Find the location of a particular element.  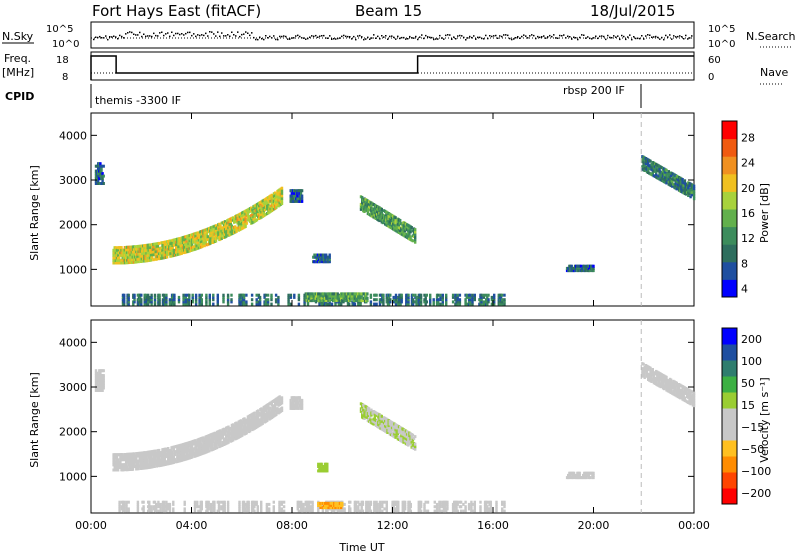

colorbar-tick-label: 8 is located at coordinates (744, 263).